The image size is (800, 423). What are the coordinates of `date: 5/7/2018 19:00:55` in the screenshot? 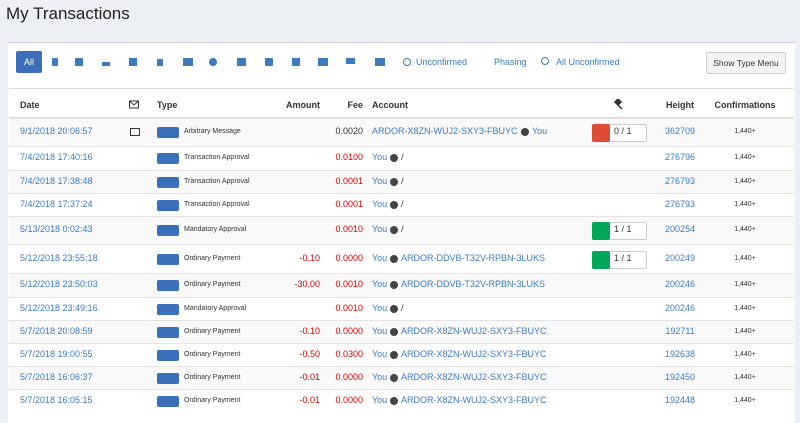 It's located at (56, 353).